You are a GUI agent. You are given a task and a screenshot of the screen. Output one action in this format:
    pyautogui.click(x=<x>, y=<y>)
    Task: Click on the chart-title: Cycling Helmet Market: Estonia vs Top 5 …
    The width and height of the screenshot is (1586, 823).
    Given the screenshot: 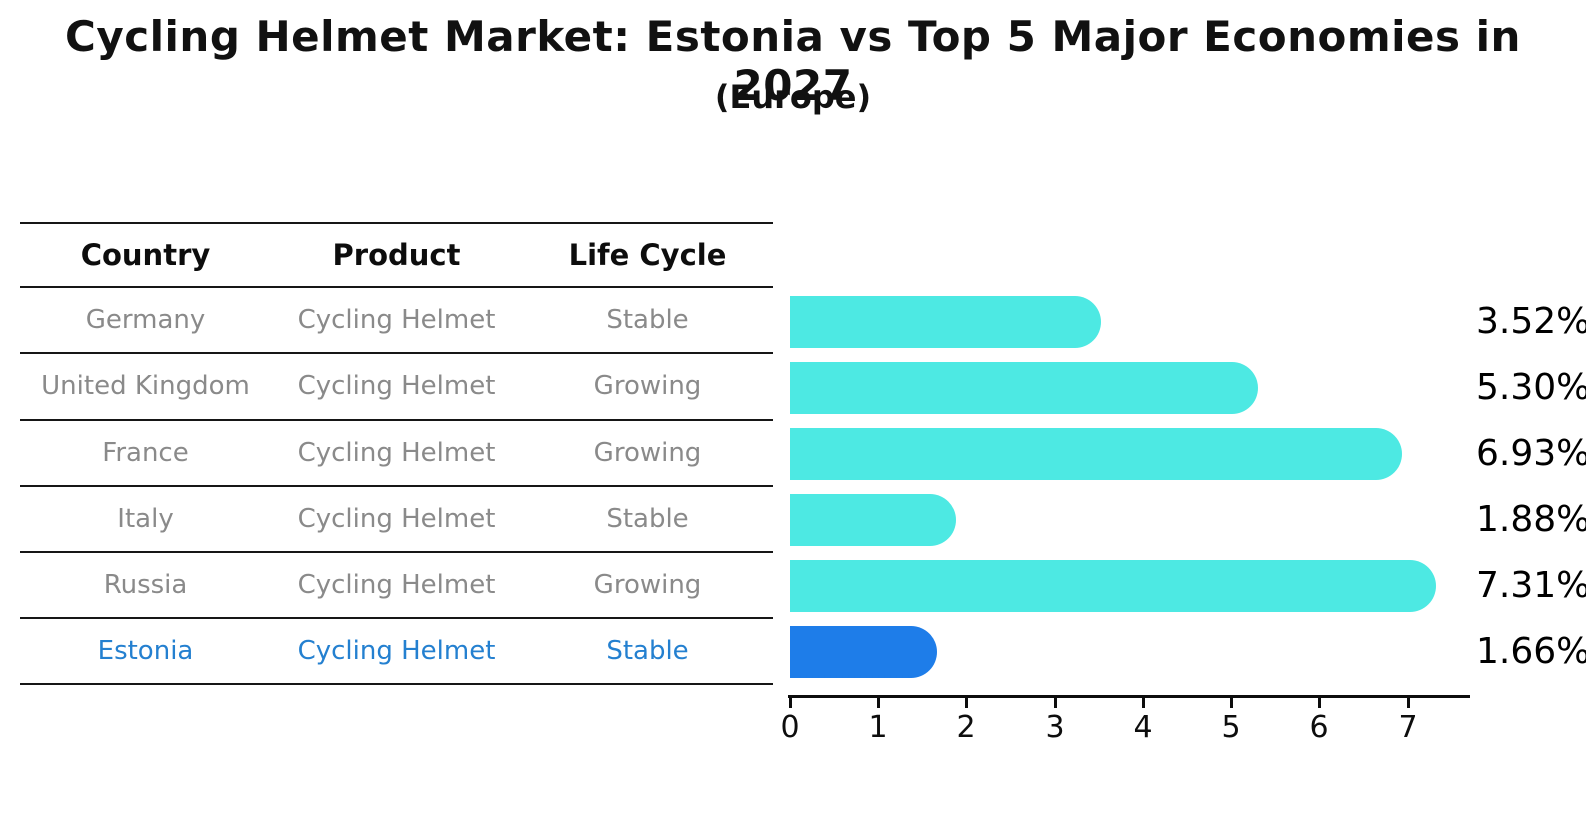 What is the action you would take?
    pyautogui.click(x=793, y=61)
    